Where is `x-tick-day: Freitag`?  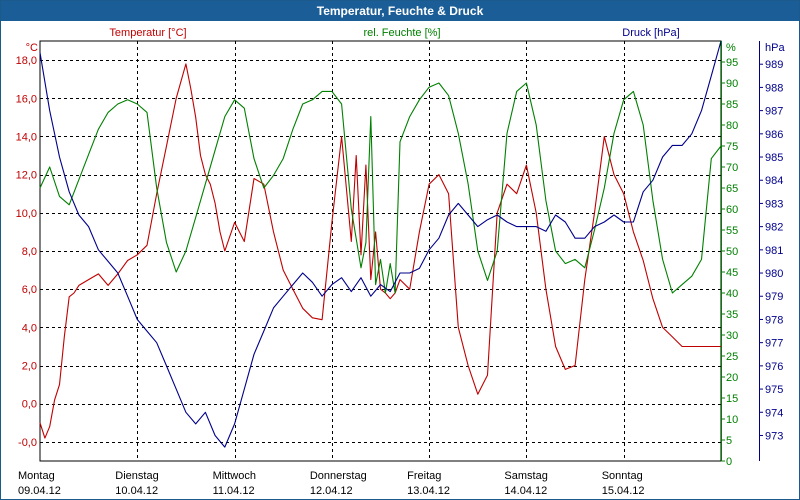 x-tick-day: Freitag is located at coordinates (424, 476).